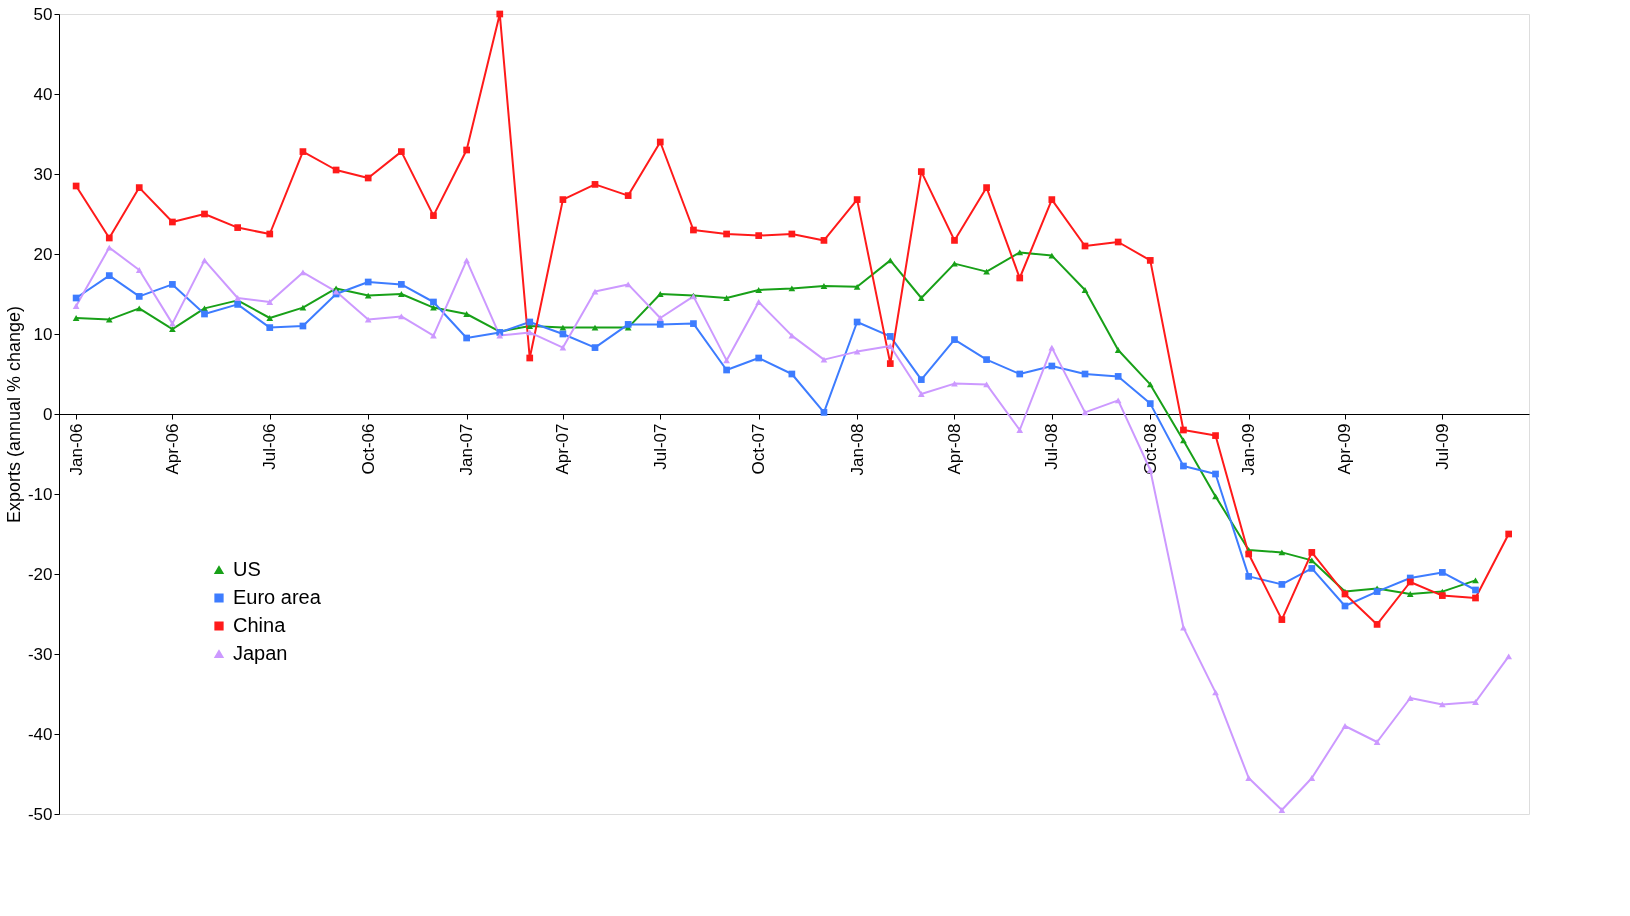 The height and width of the screenshot is (916, 1630). Describe the element at coordinates (759, 449) in the screenshot. I see `x-tick-label: Oct-07` at that location.